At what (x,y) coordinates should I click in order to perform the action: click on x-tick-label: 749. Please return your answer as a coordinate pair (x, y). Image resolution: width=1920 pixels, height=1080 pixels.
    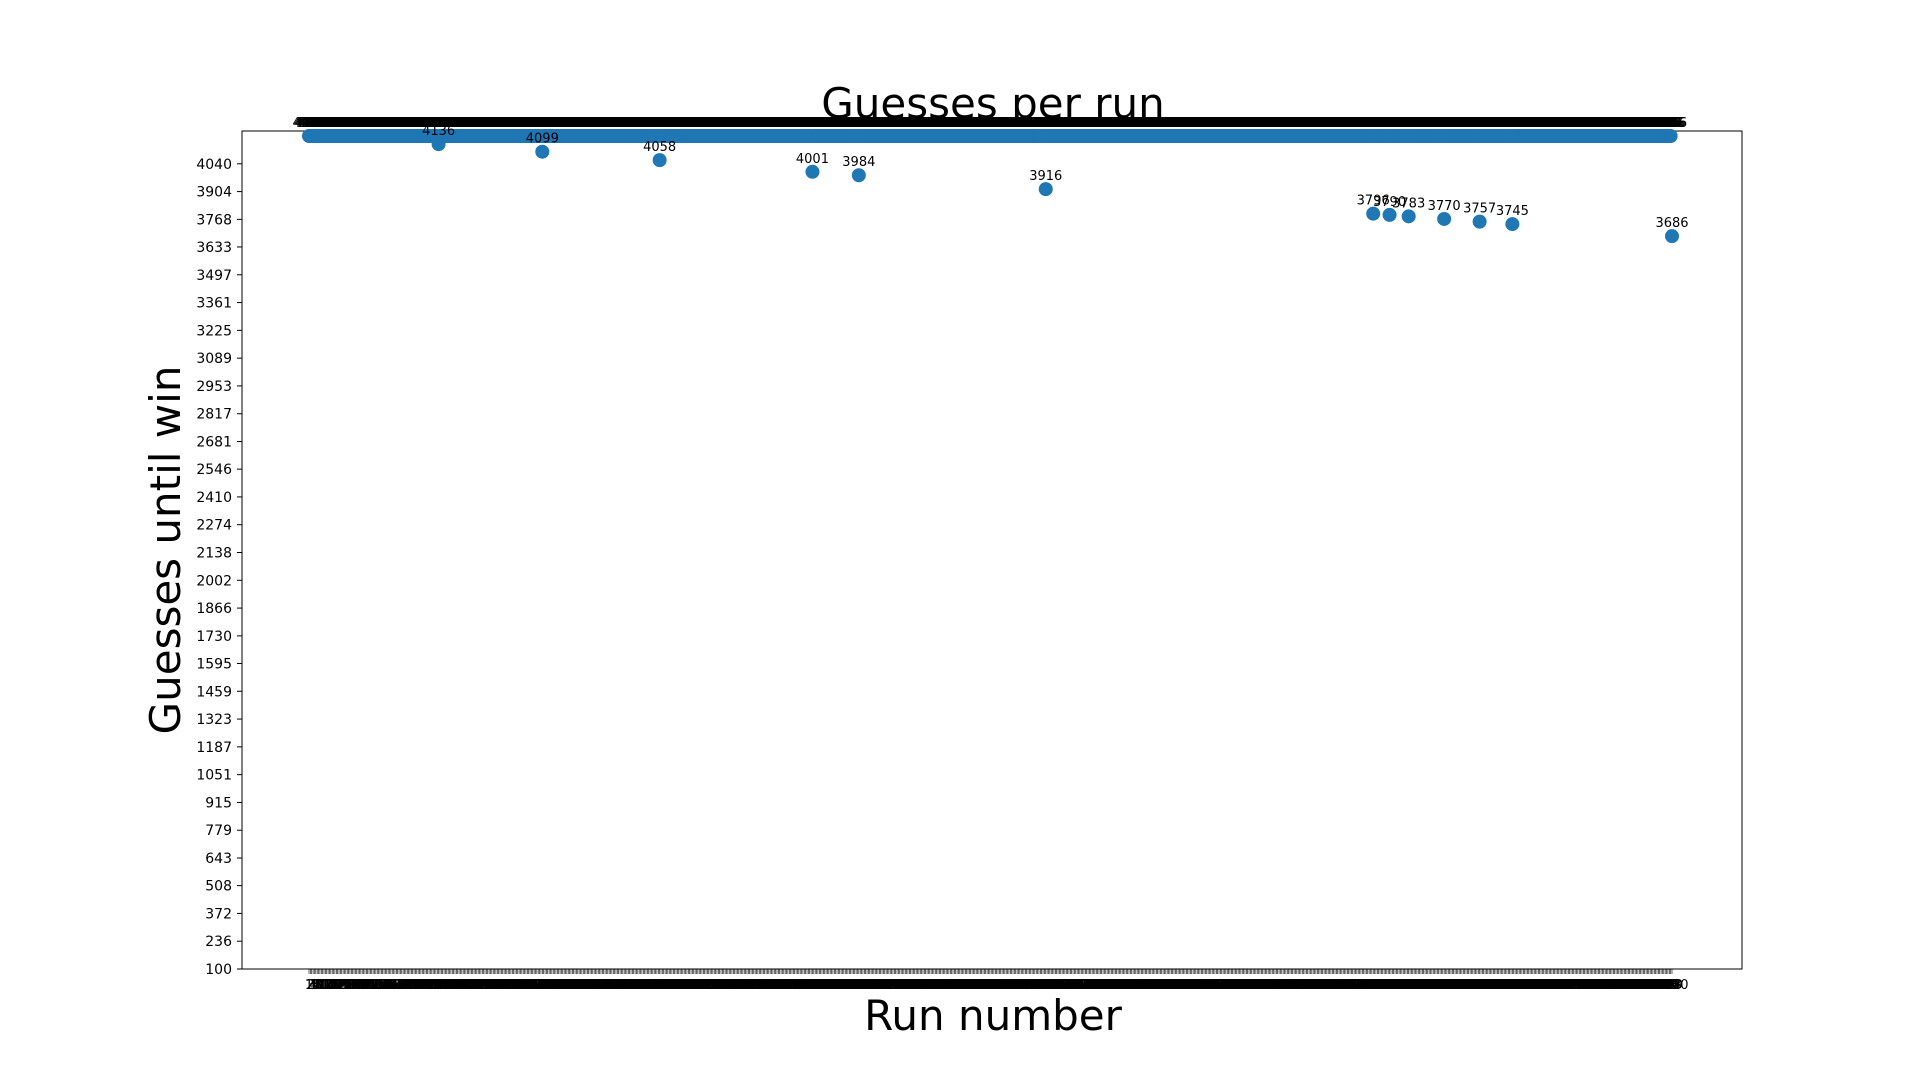
    Looking at the image, I should click on (1329, 985).